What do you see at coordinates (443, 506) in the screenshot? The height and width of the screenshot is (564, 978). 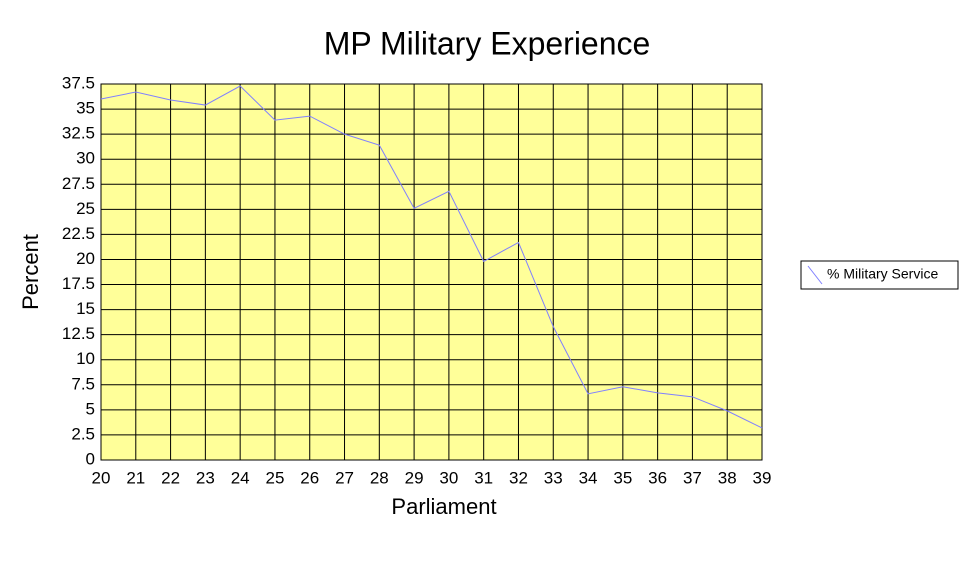 I see `x-axis-label: Parliament` at bounding box center [443, 506].